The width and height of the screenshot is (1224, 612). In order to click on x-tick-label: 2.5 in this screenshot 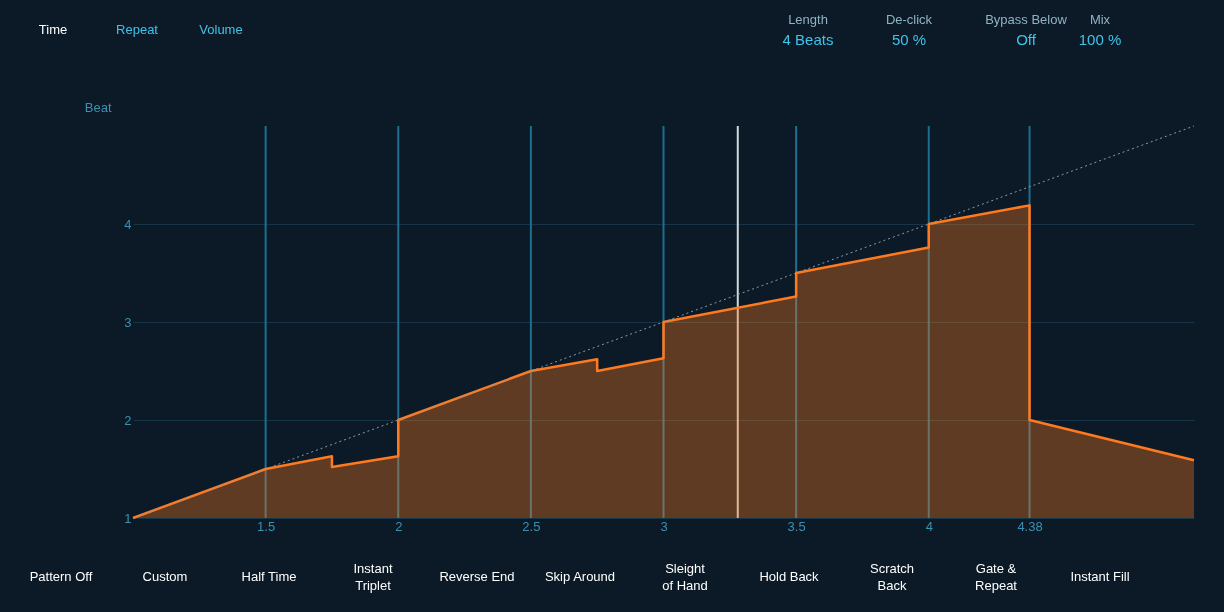, I will do `click(531, 526)`.